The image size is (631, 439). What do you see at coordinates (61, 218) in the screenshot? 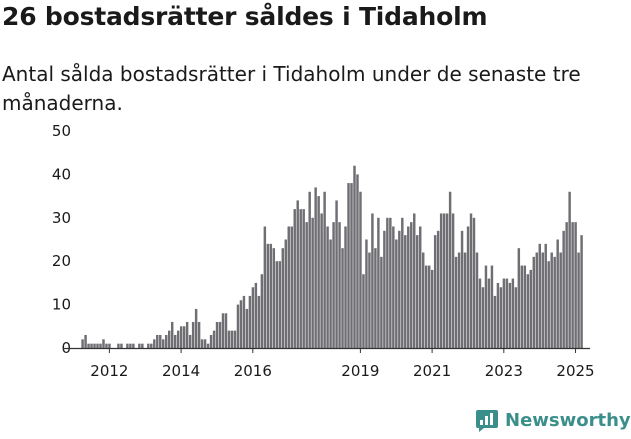
I see `y-tick-label: 30` at bounding box center [61, 218].